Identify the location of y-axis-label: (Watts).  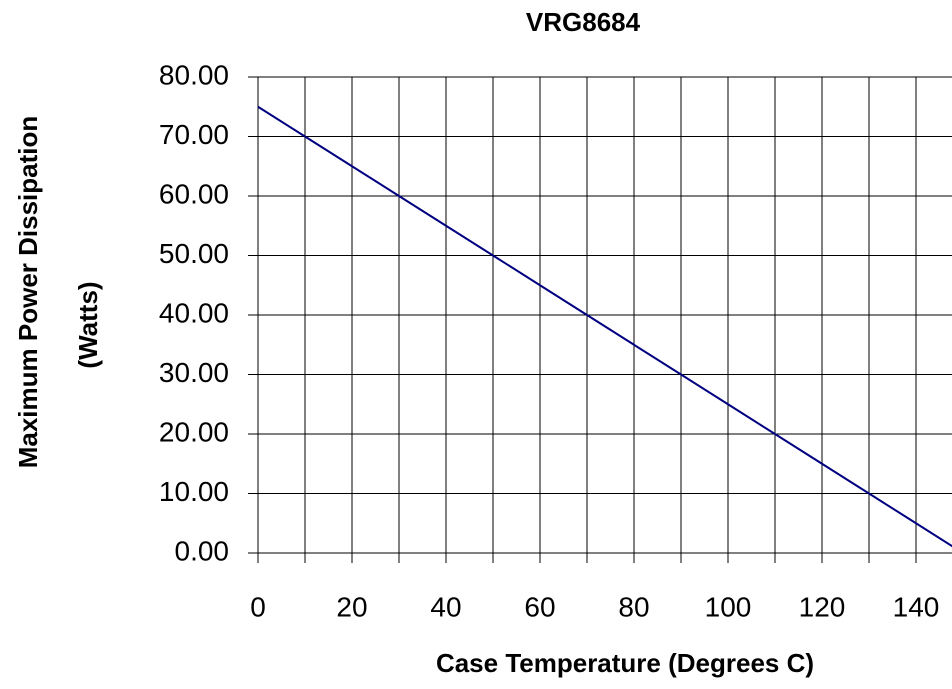
(88, 324).